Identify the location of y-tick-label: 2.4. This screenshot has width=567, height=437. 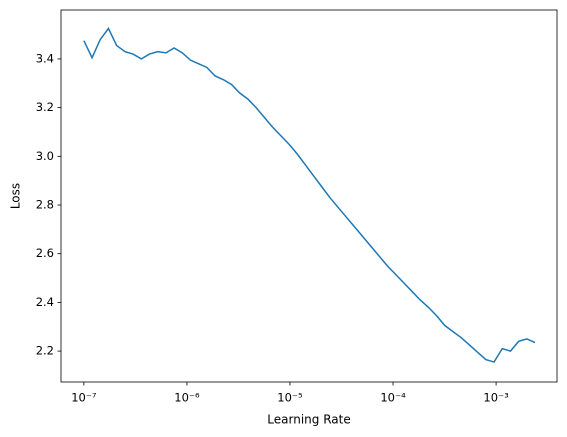
(45, 302).